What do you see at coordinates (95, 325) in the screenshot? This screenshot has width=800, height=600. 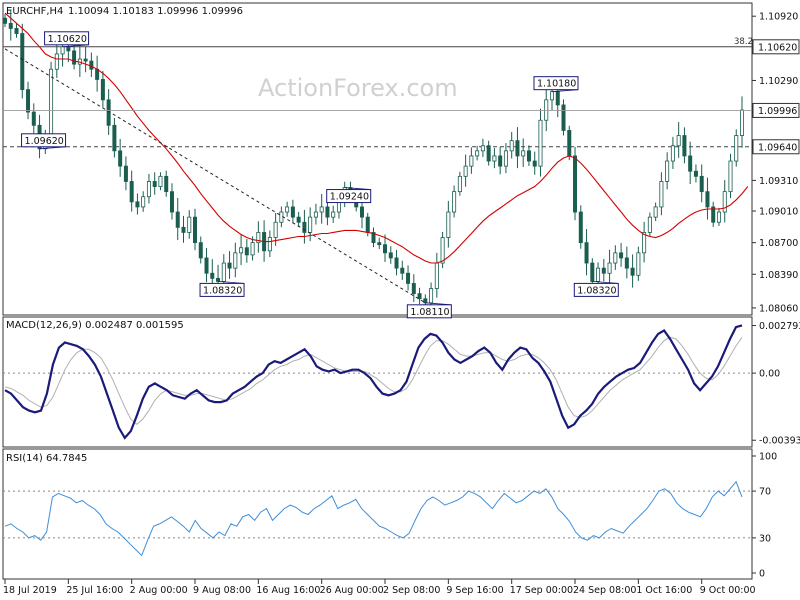 I see `macd-label: MACD(12,26,9) 0.002487 0.001595` at bounding box center [95, 325].